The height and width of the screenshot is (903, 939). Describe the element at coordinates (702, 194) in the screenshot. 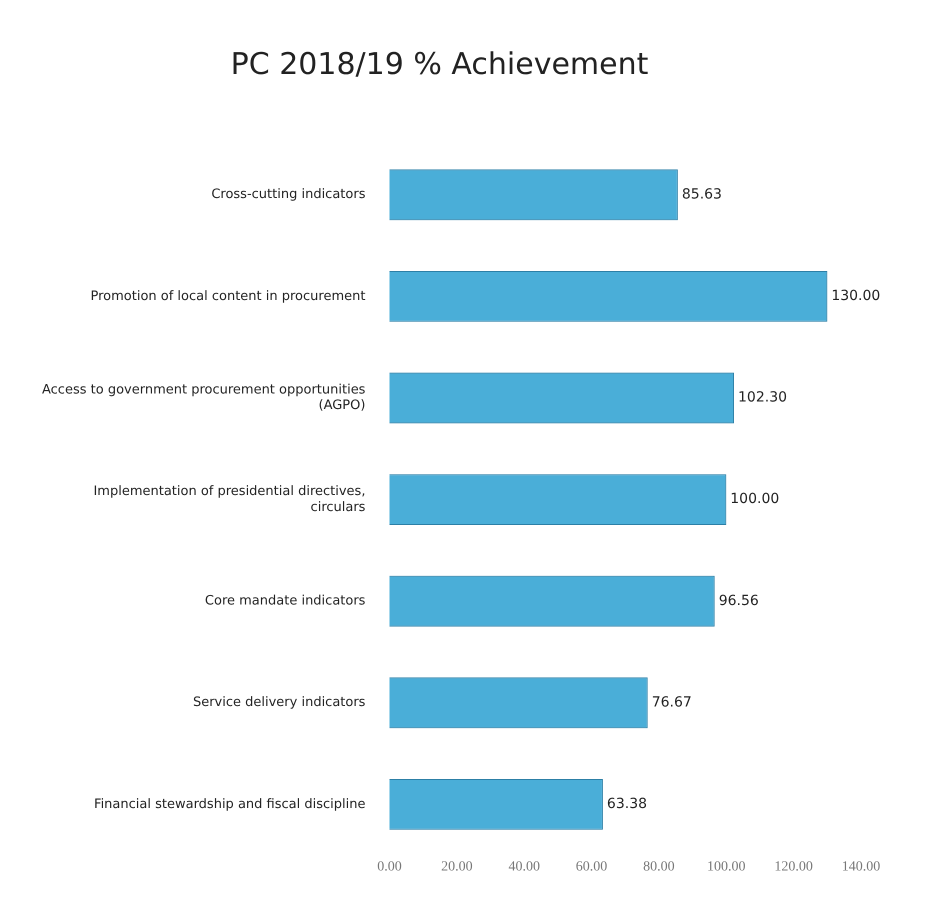

I see `data-label: 85.63` at that location.